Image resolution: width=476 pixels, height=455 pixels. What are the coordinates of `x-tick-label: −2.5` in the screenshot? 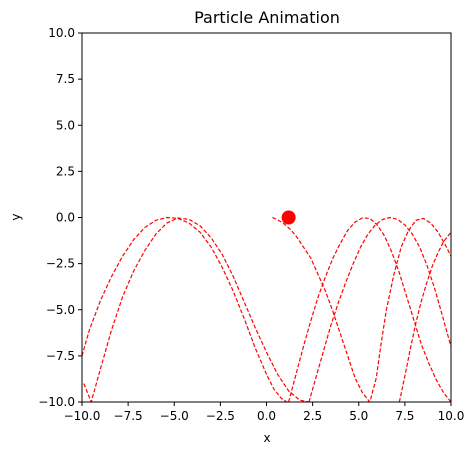 It's located at (220, 416).